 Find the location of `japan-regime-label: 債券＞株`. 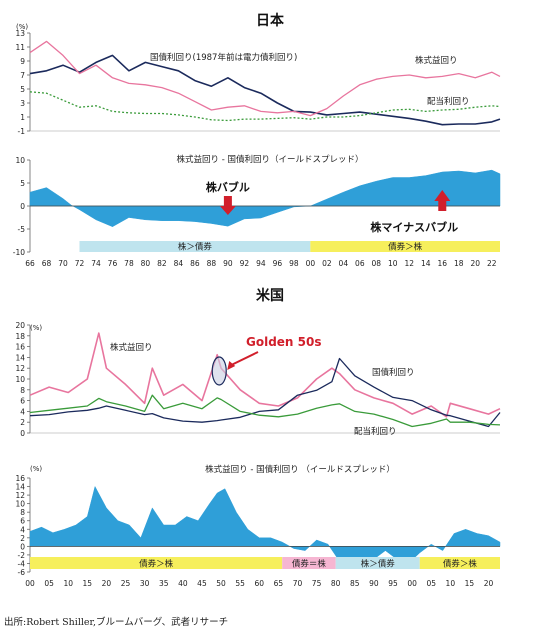

japan-regime-label: 債券＞株 is located at coordinates (405, 247).